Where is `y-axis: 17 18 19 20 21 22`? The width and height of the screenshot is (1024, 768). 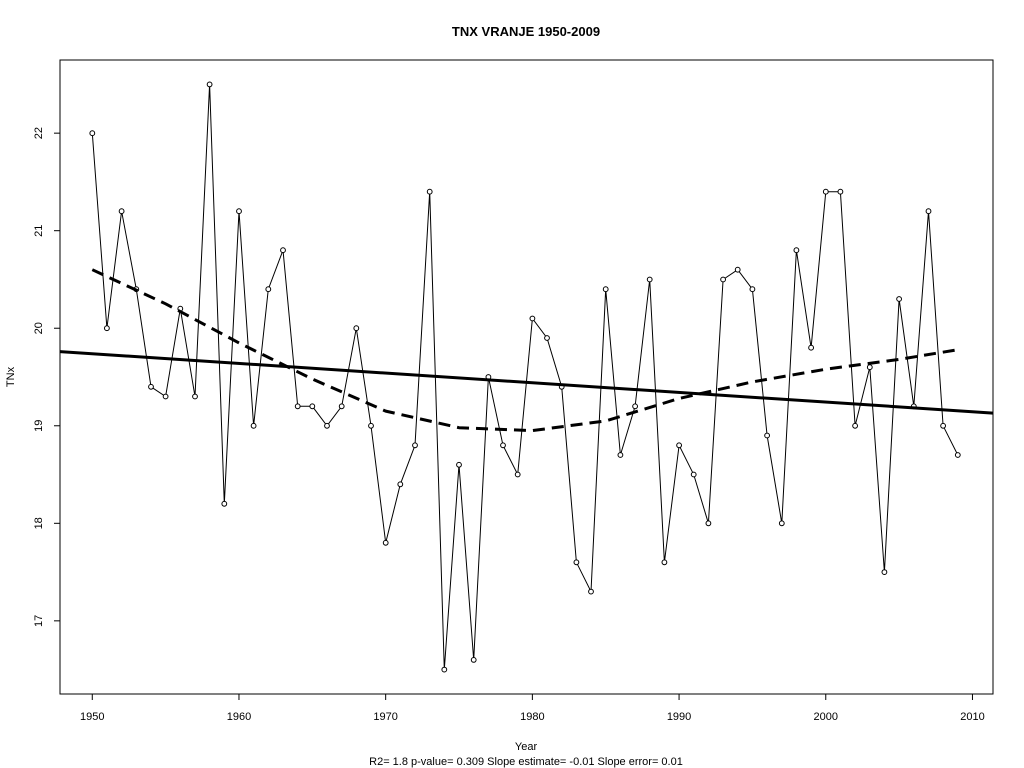
y-axis: 17 18 19 20 21 22 is located at coordinates (46, 377).